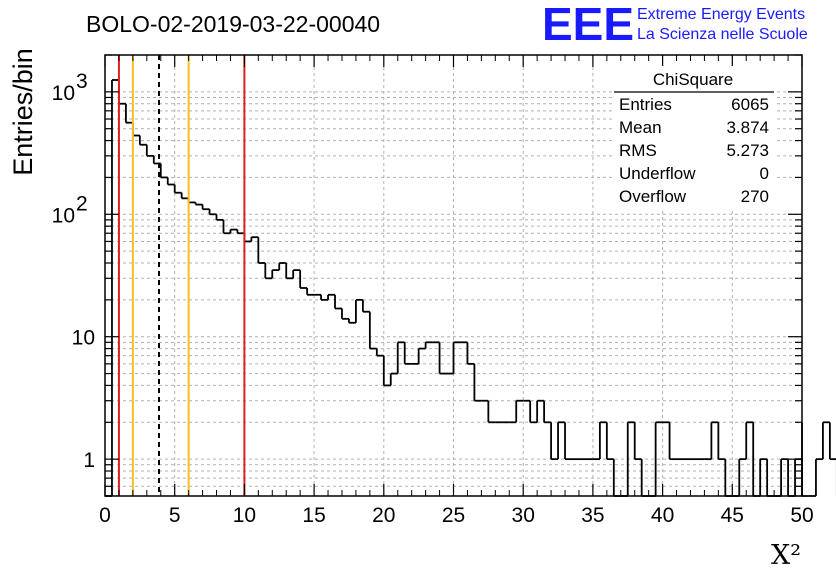  I want to click on stats-value-overflow: 270, so click(755, 196).